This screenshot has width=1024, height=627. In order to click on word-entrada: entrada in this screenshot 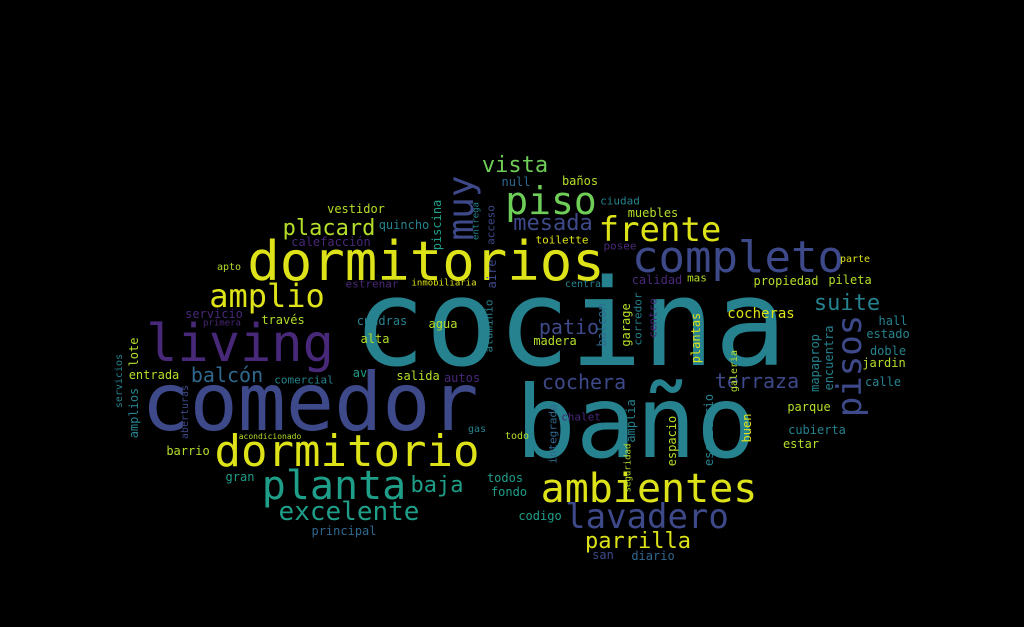, I will do `click(154, 375)`.